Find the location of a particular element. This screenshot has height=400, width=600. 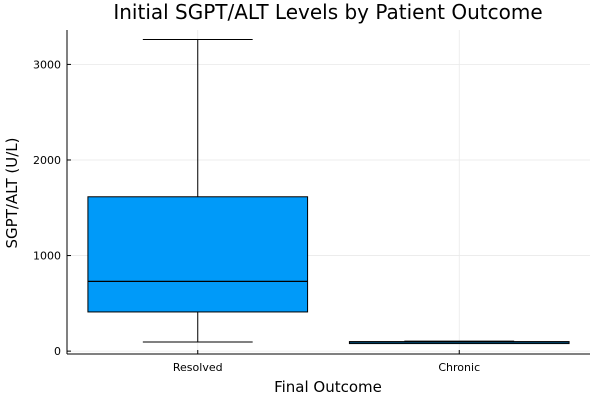

y-tick-label: 1000 is located at coordinates (47, 256).